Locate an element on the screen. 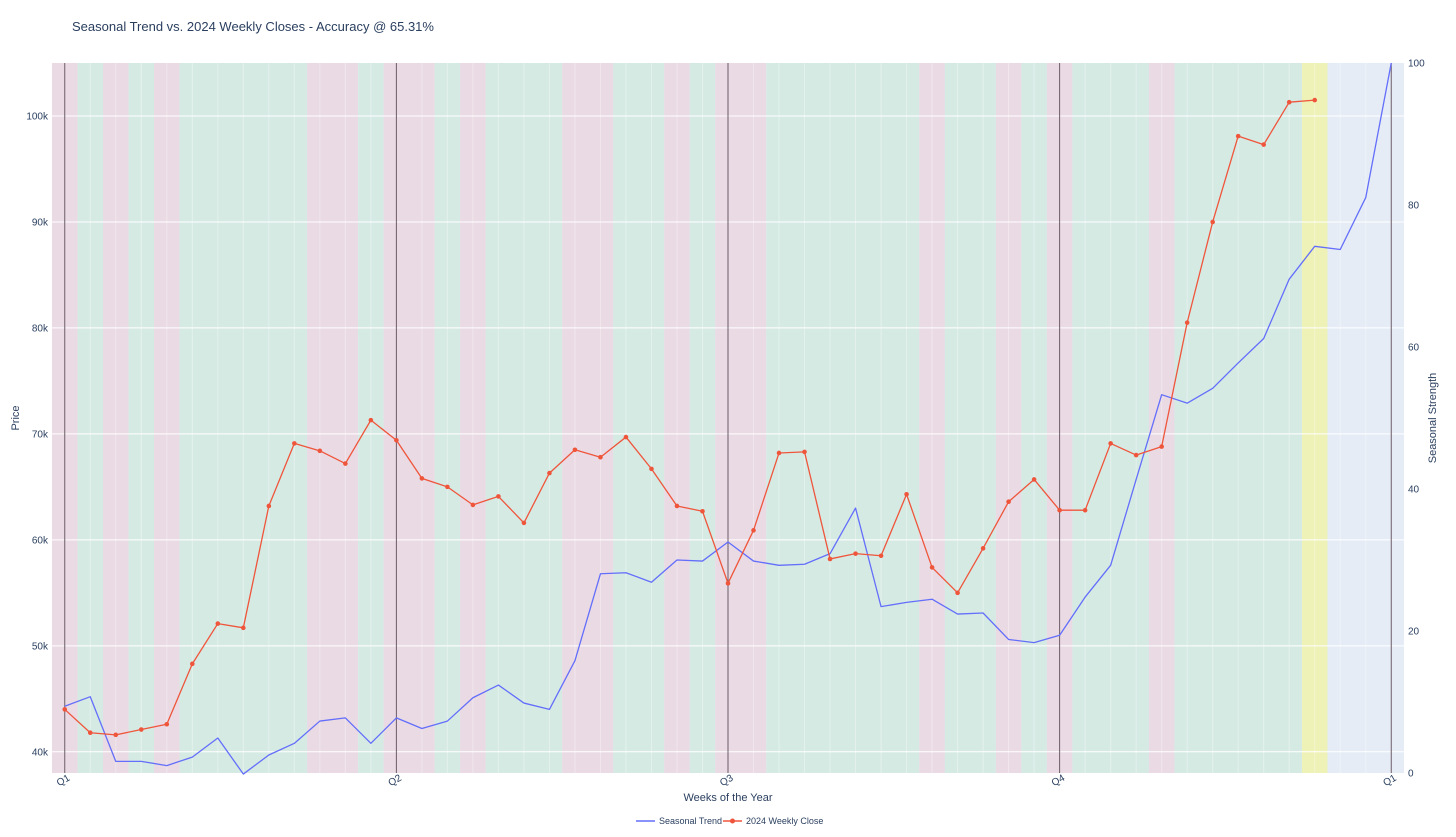 The image size is (1456, 837). legend-marker-2024-weekly-close is located at coordinates (732, 821).